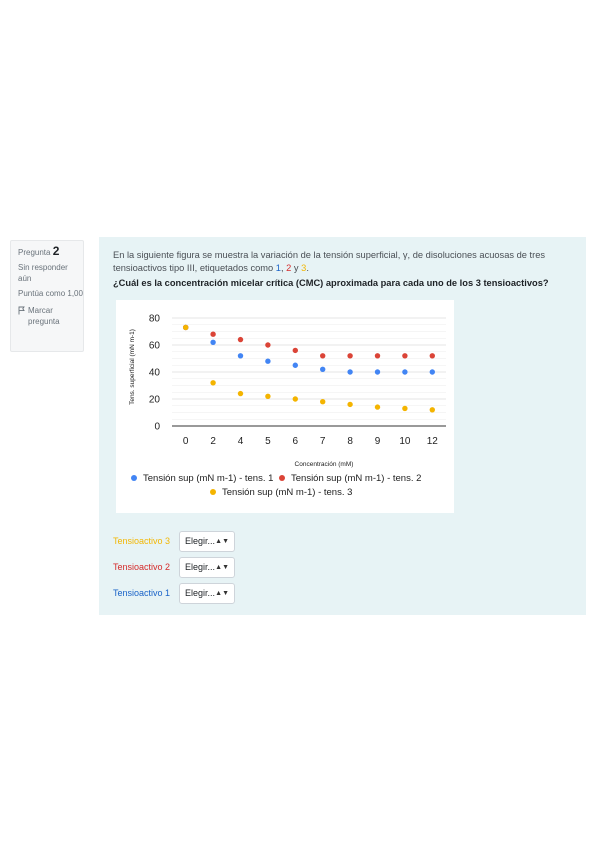 The width and height of the screenshot is (599, 848). Describe the element at coordinates (296, 268) in the screenshot. I see `sep-2: y` at that location.